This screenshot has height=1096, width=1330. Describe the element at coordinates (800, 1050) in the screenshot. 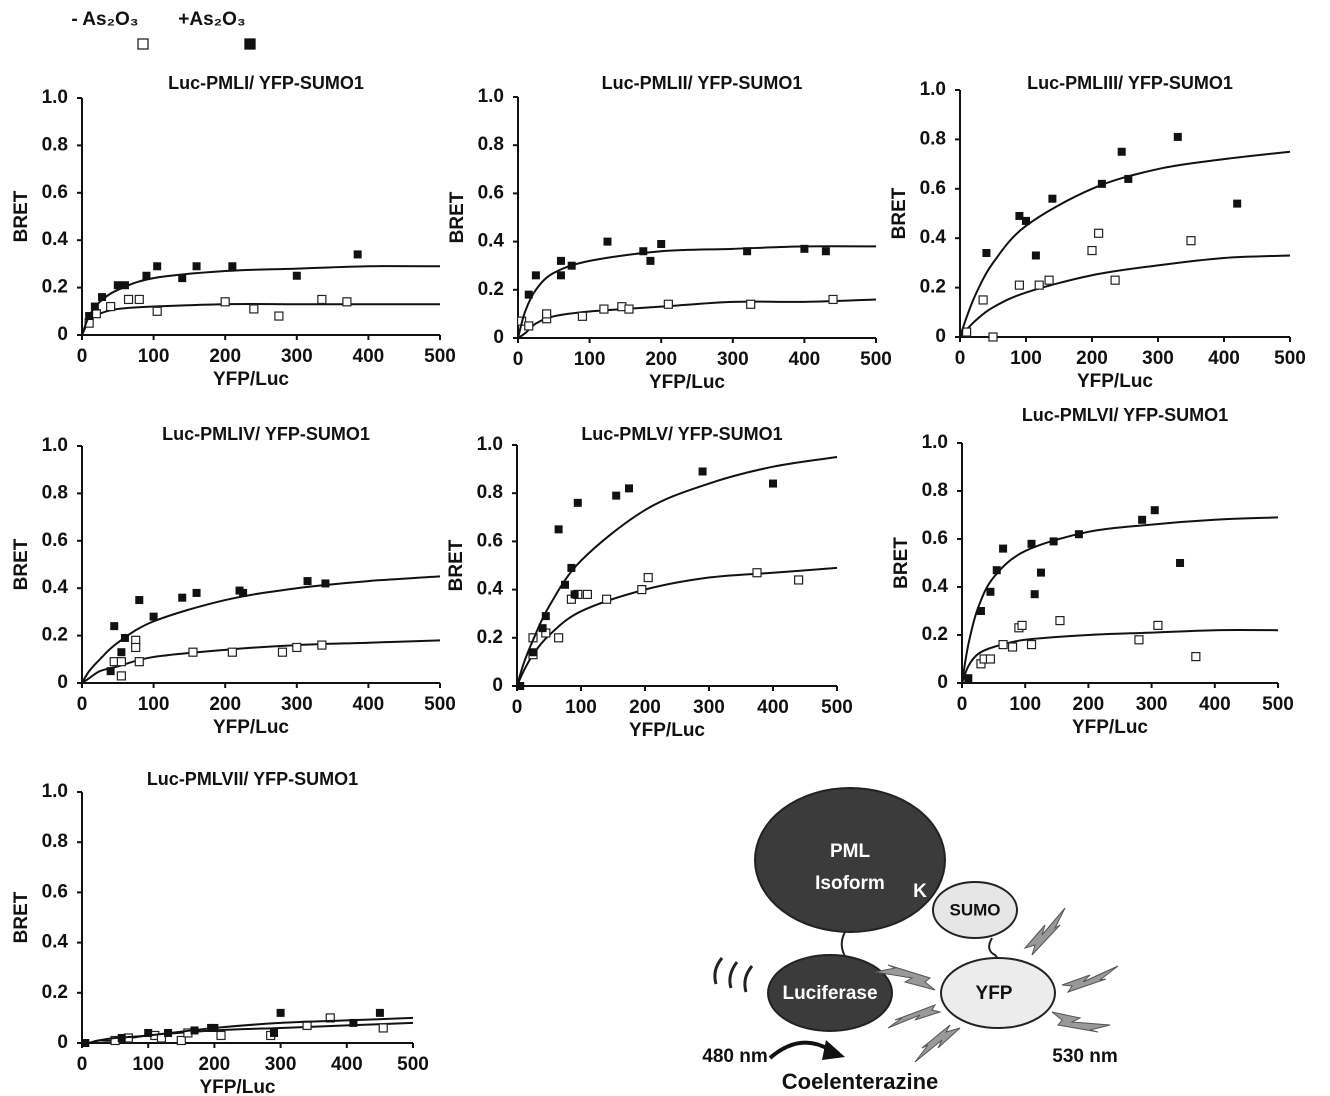

I see `arrow` at that location.